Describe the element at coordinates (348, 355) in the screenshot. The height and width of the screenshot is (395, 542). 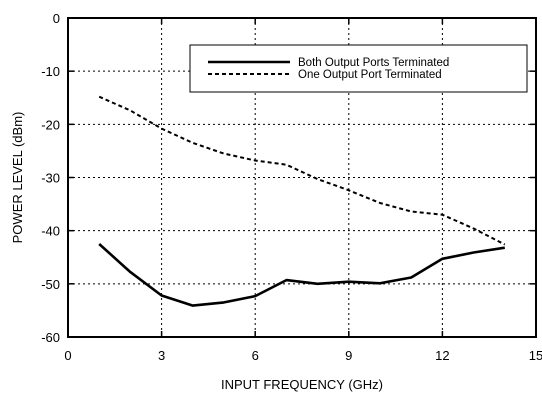
I see `x-tick-label: 9` at that location.